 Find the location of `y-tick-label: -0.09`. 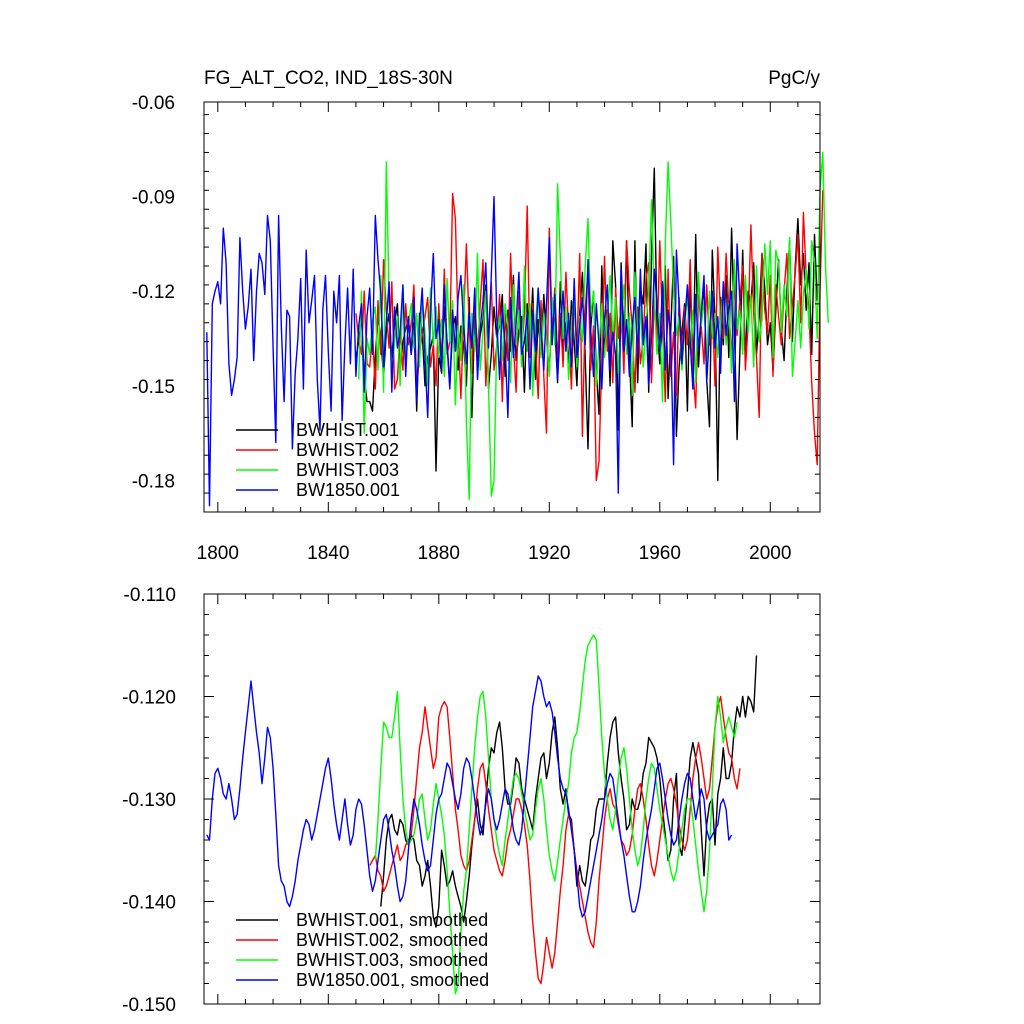

y-tick-label: -0.09 is located at coordinates (153, 198).